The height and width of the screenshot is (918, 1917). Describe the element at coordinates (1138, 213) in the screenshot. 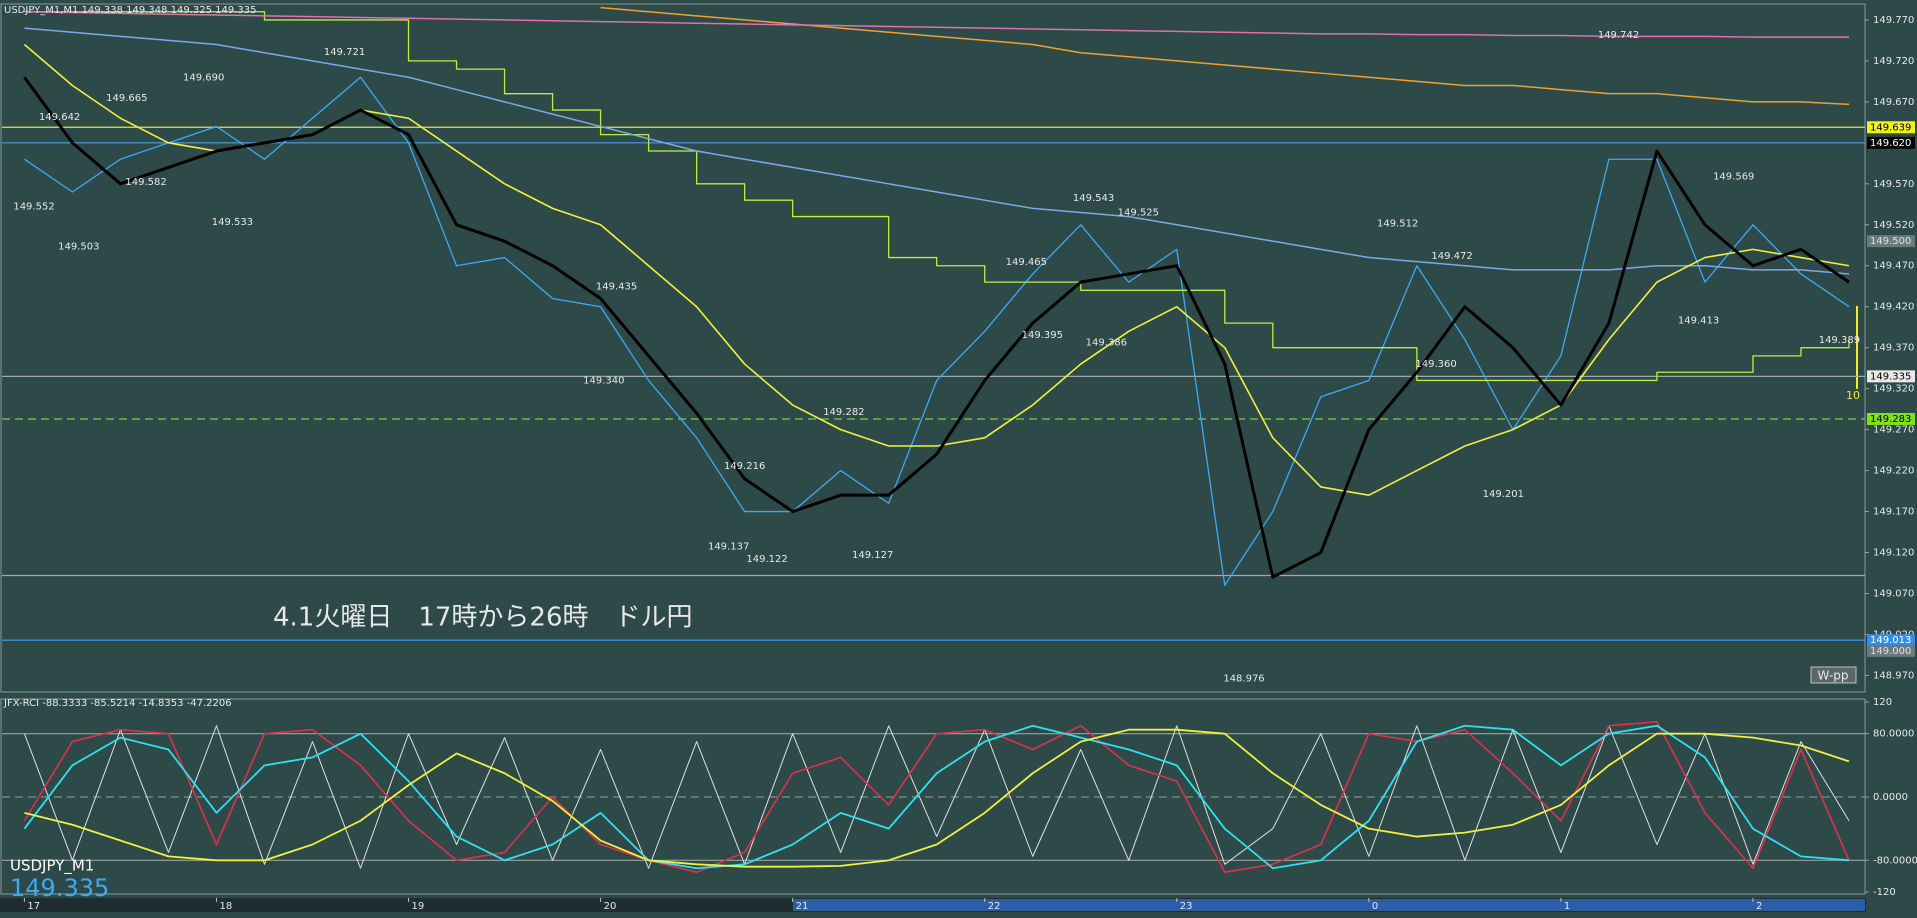

I see `swing-label: 149.525` at that location.